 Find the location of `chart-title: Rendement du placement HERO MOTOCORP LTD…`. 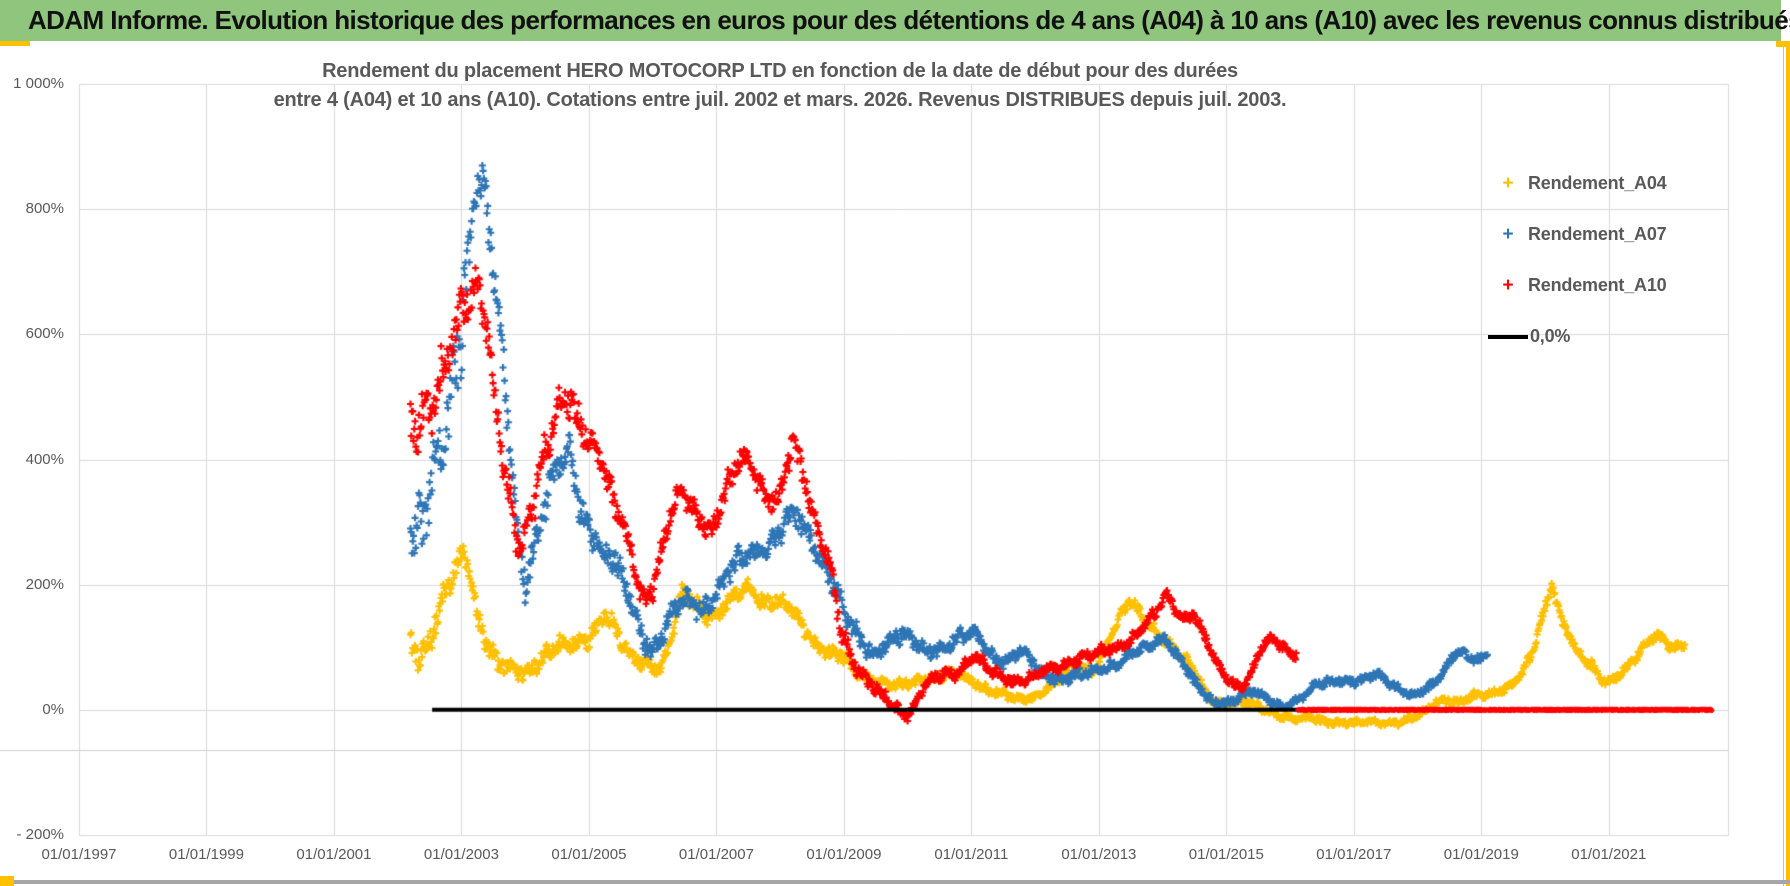

chart-title: Rendement du placement HERO MOTOCORP LTD… is located at coordinates (780, 86).